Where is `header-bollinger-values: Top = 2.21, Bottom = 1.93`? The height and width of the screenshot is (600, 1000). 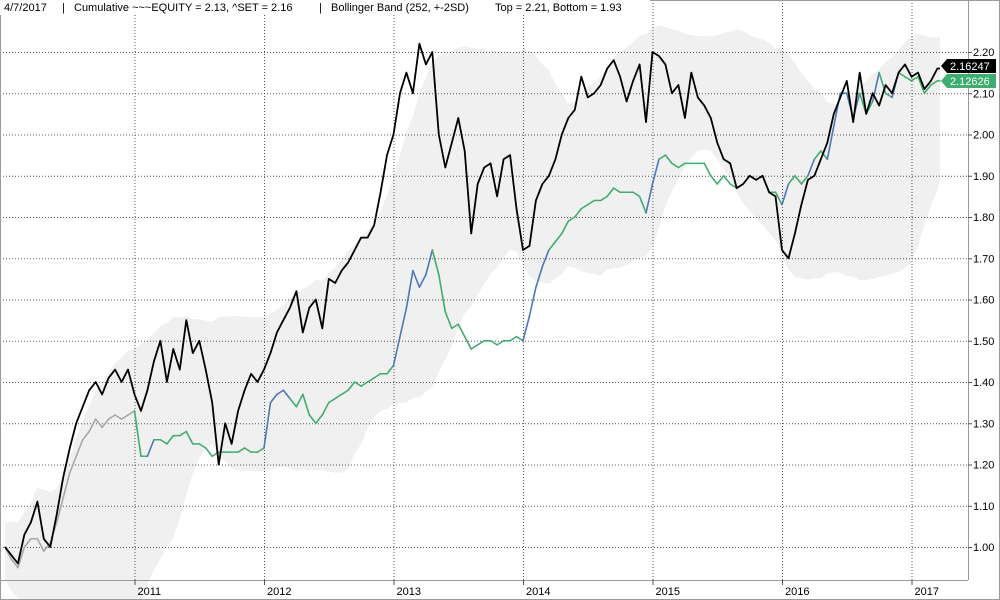 header-bollinger-values: Top = 2.21, Bottom = 1.93 is located at coordinates (558, 8).